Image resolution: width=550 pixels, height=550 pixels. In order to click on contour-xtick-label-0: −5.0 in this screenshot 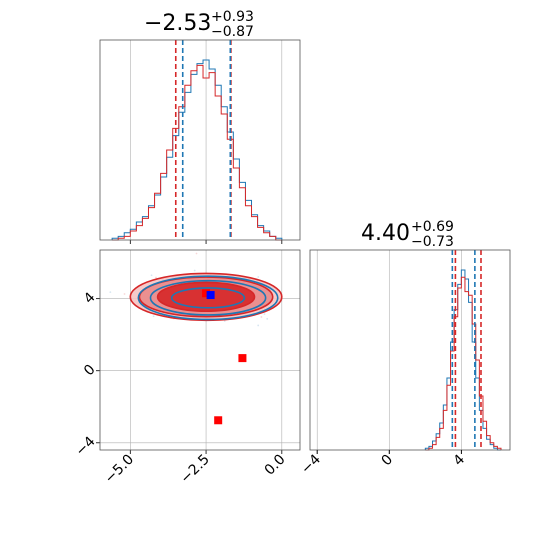, I will do `click(119, 469)`.